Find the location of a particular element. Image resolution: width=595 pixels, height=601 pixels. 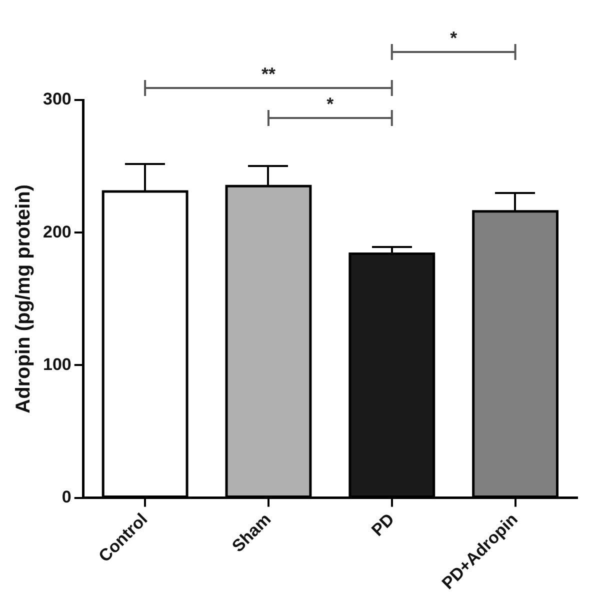

y-axis-title: Adropin (pg/mg protein) is located at coordinates (23, 299).